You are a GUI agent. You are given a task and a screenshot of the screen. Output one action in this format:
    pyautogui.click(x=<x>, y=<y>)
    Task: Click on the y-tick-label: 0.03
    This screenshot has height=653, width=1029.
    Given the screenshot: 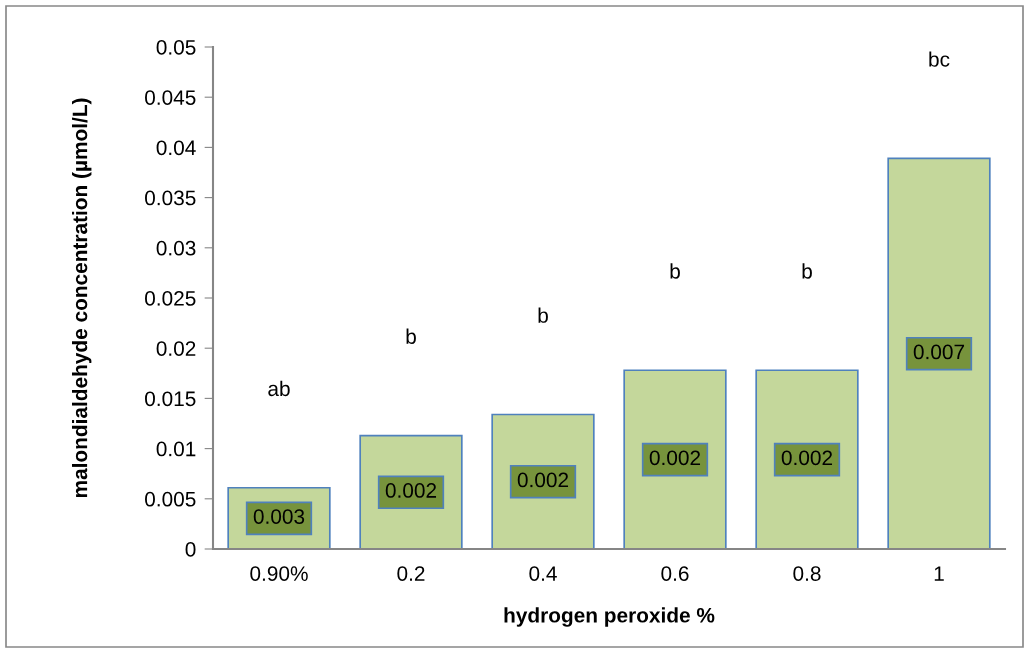 What is the action you would take?
    pyautogui.click(x=176, y=248)
    